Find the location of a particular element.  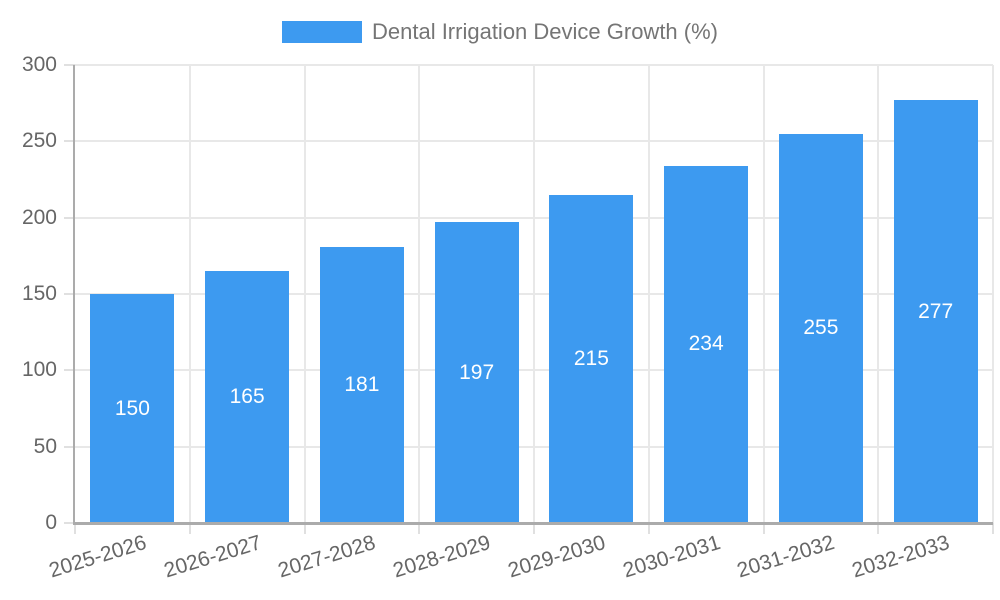

bar-value-label: 215 is located at coordinates (591, 358).